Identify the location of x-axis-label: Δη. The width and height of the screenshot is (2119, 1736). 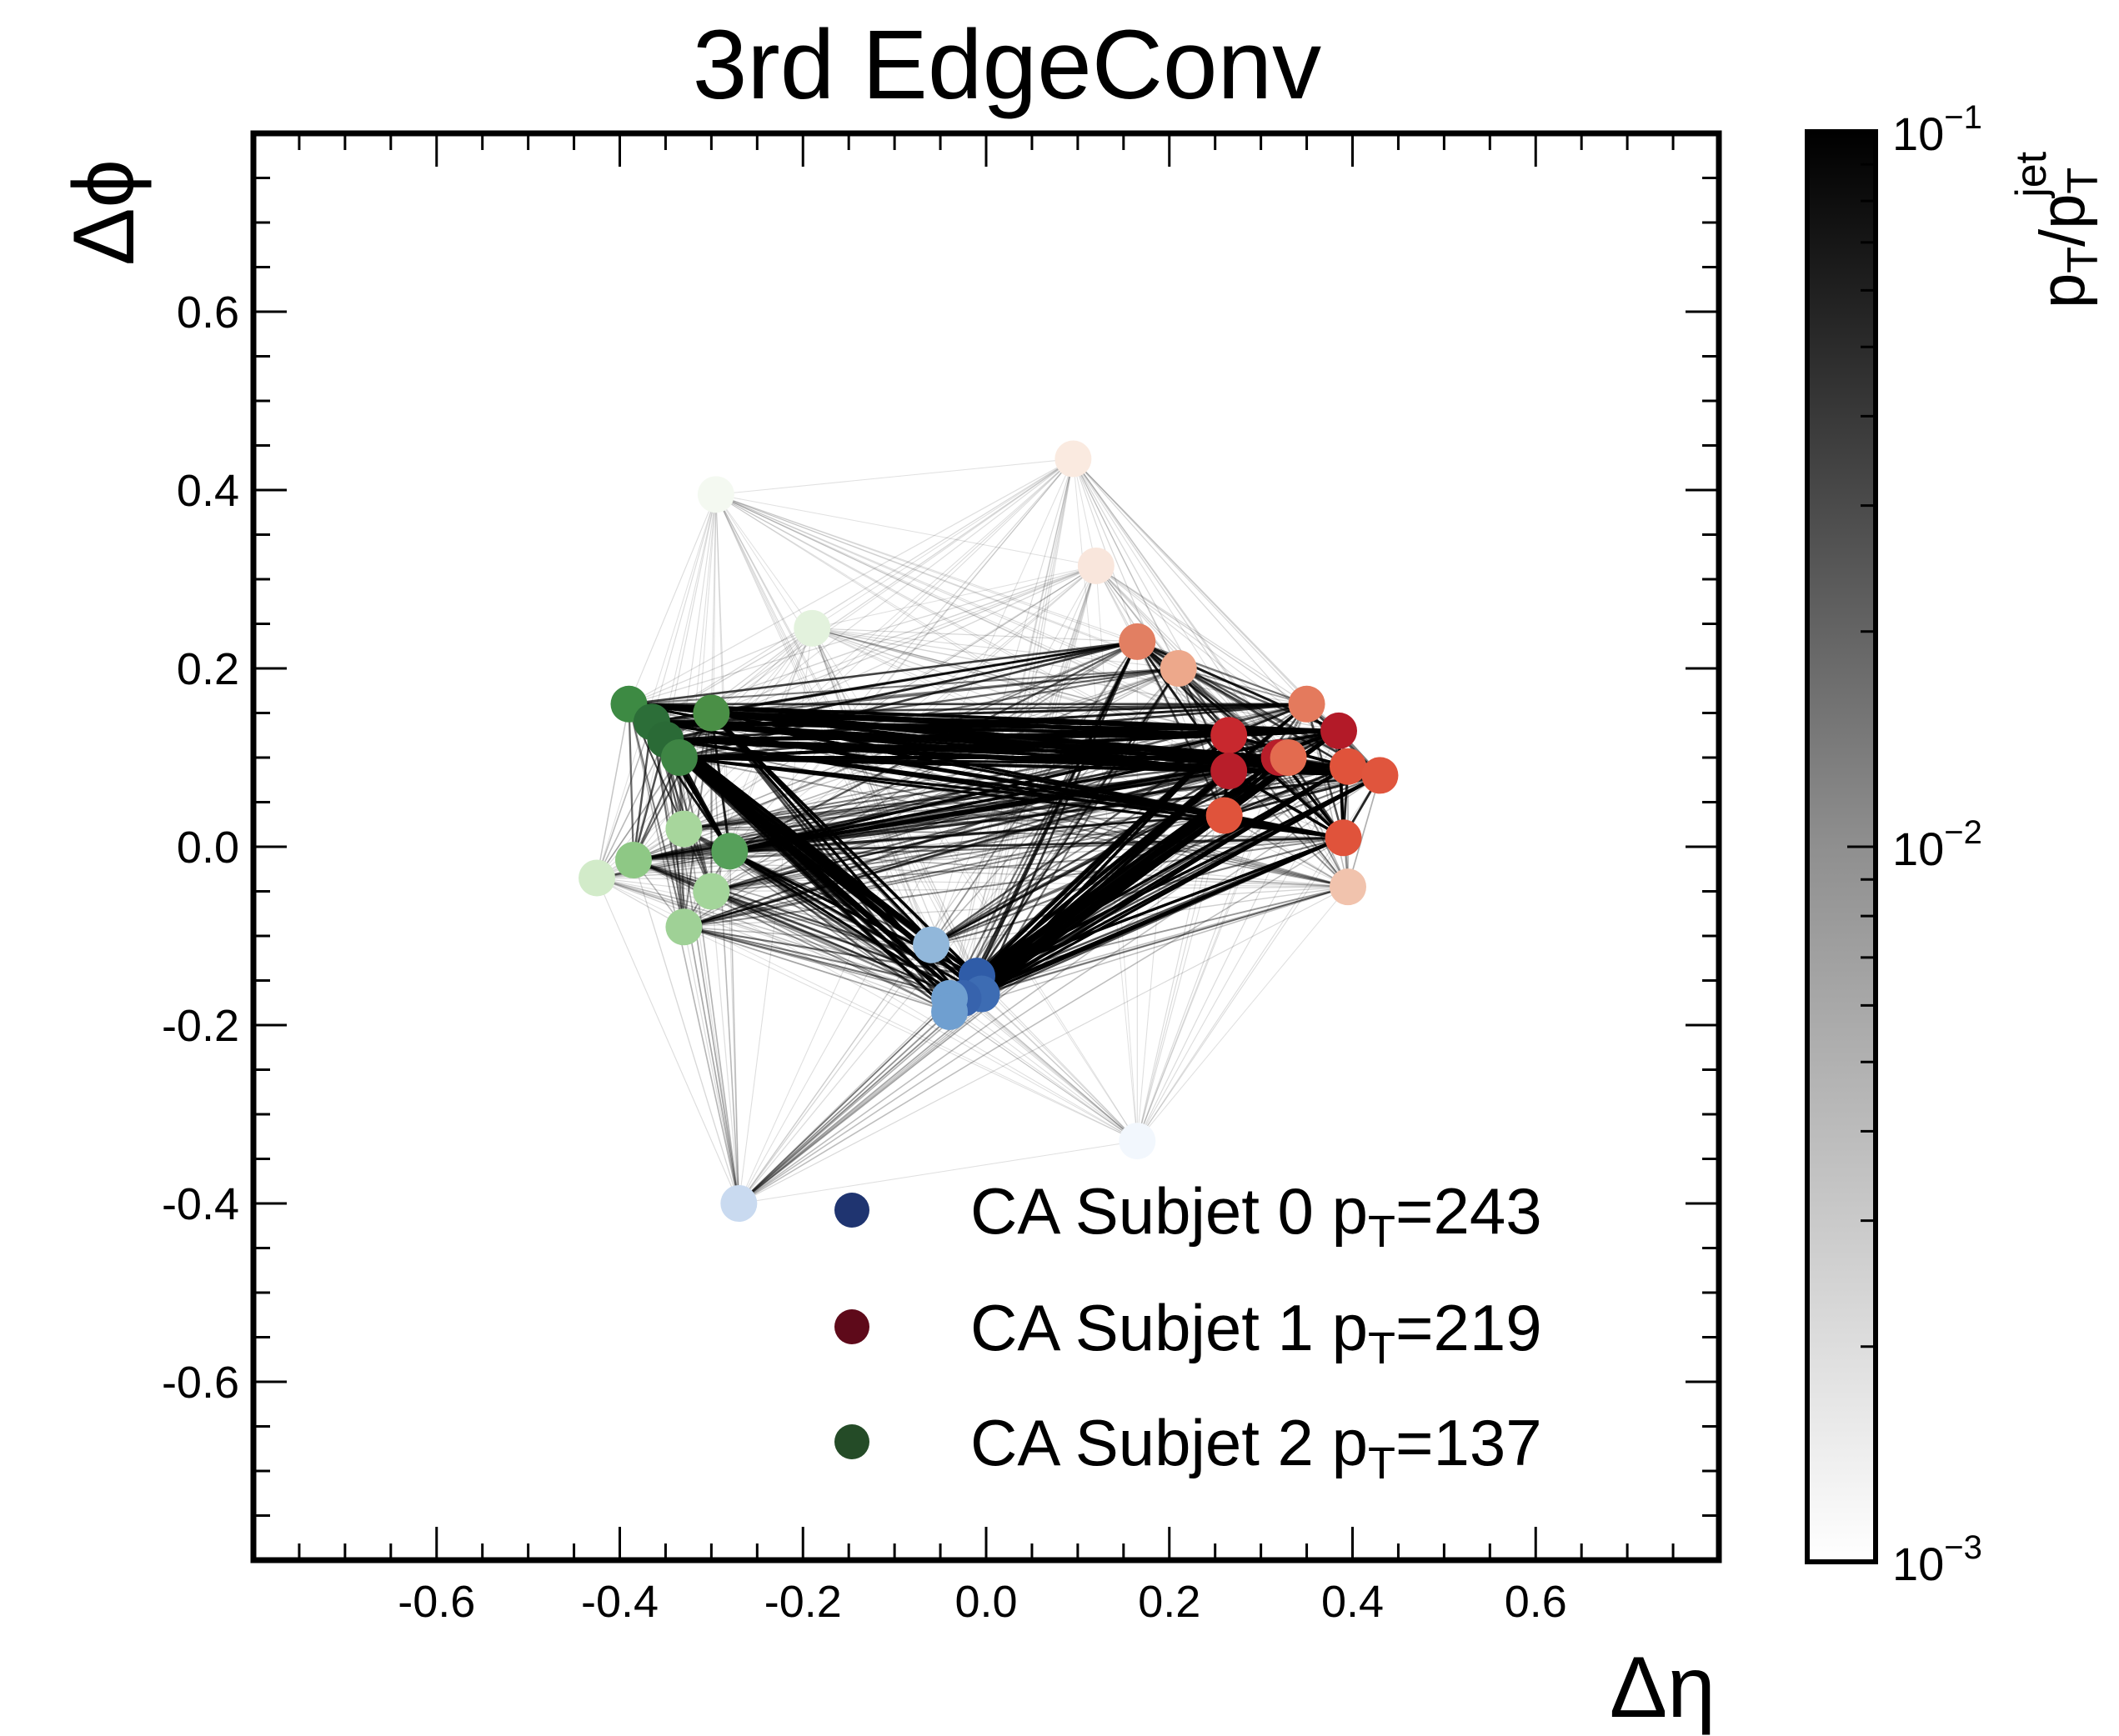
(1663, 1687).